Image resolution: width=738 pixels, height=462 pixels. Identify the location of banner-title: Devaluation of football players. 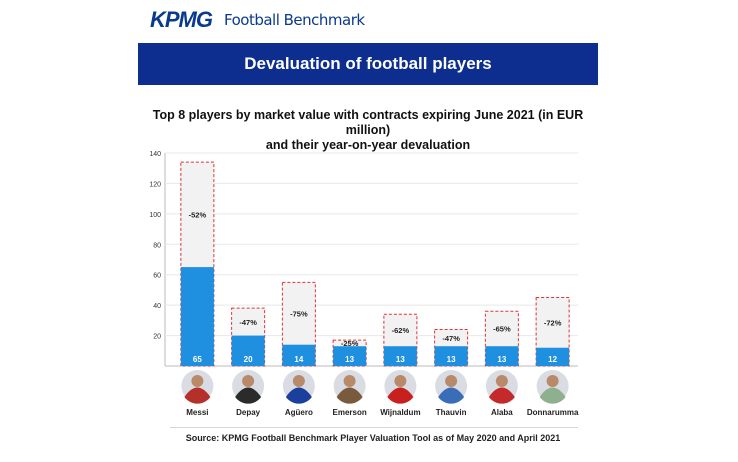
(368, 63).